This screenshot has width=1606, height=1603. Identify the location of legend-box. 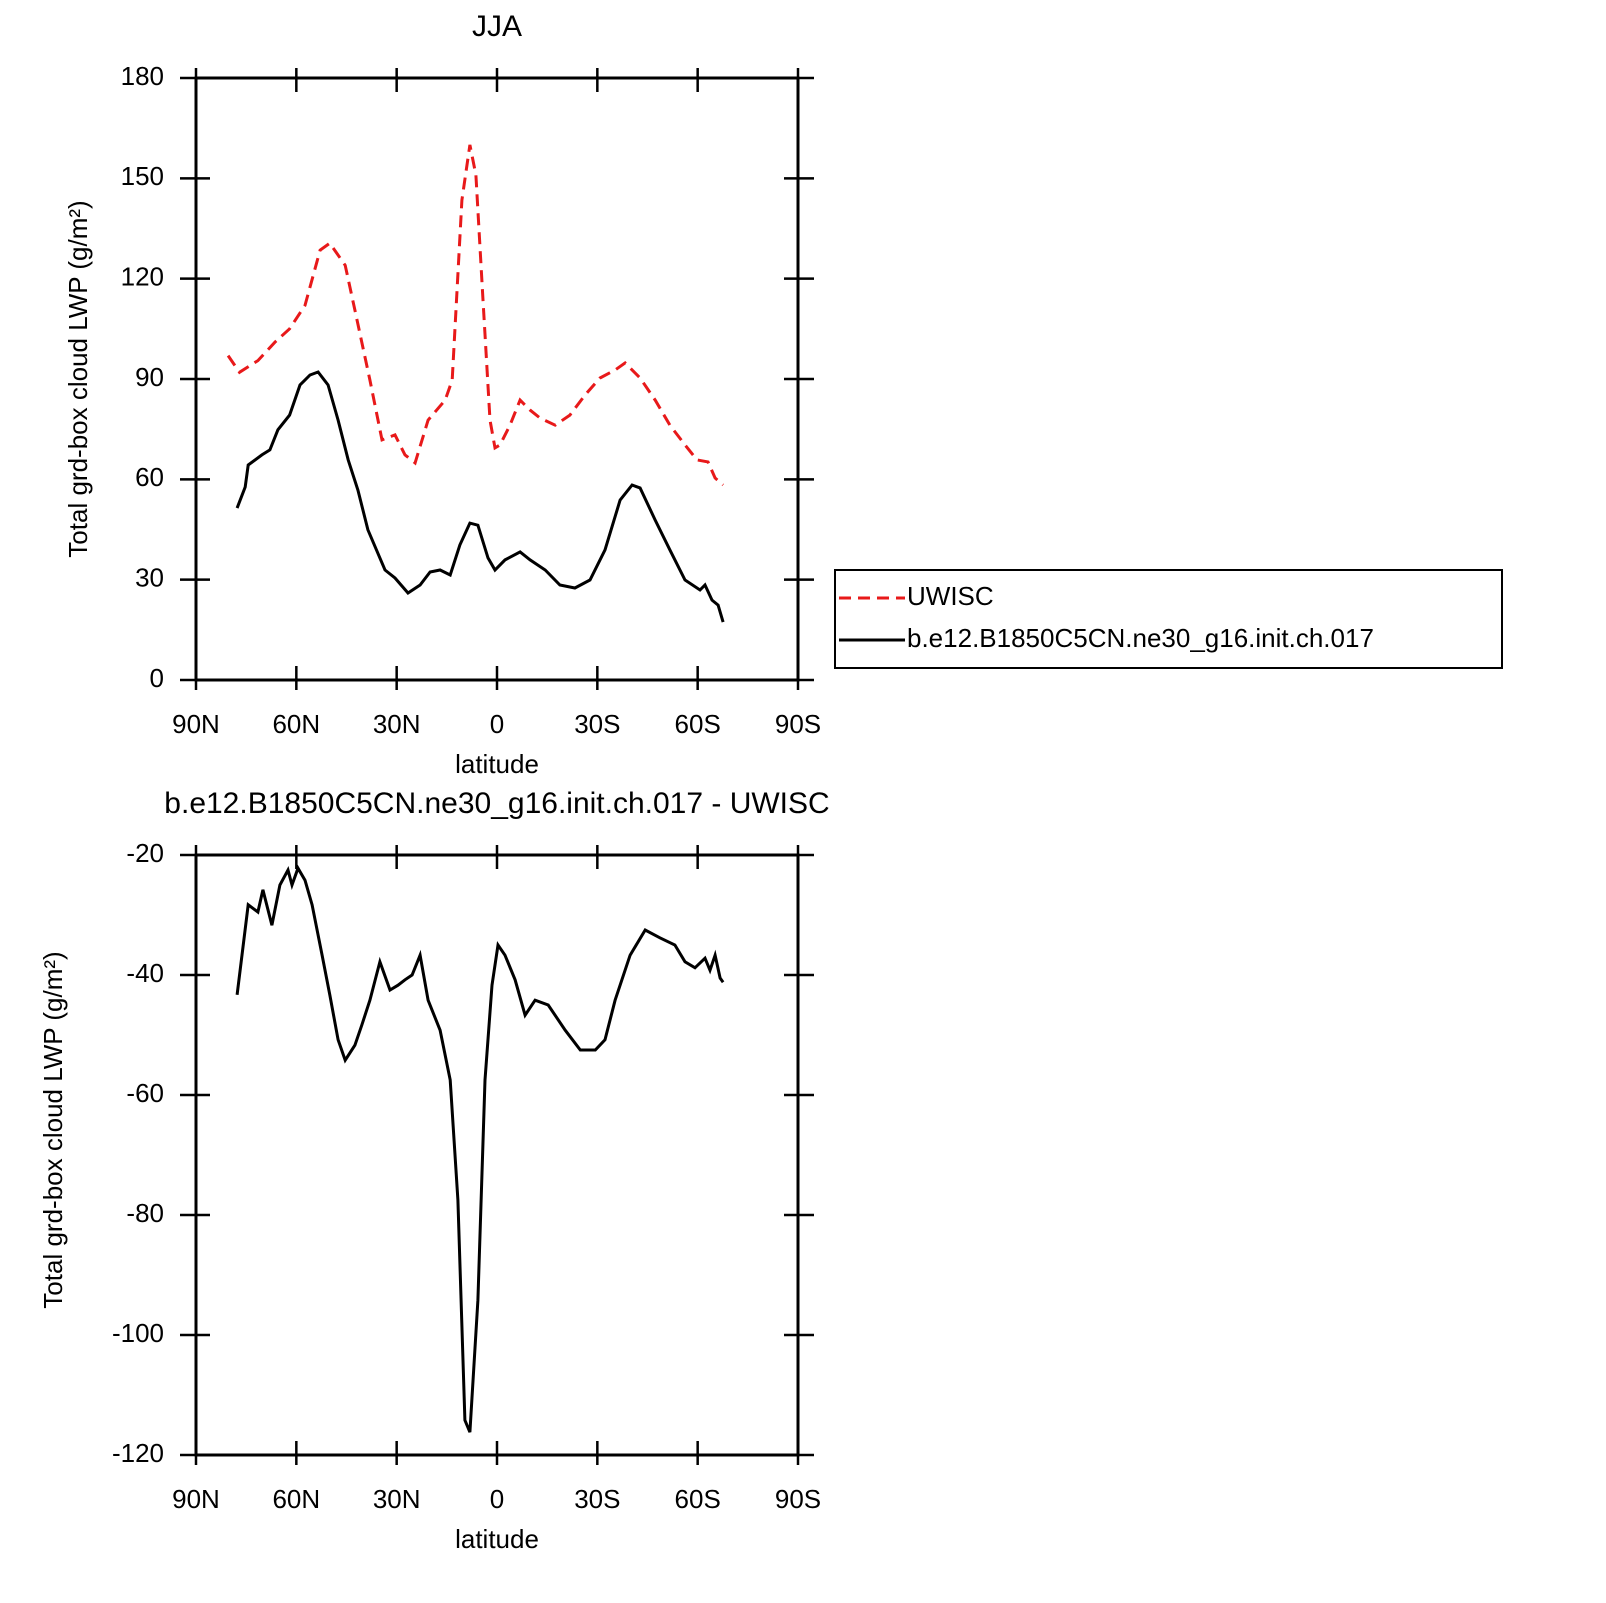
(1168, 619).